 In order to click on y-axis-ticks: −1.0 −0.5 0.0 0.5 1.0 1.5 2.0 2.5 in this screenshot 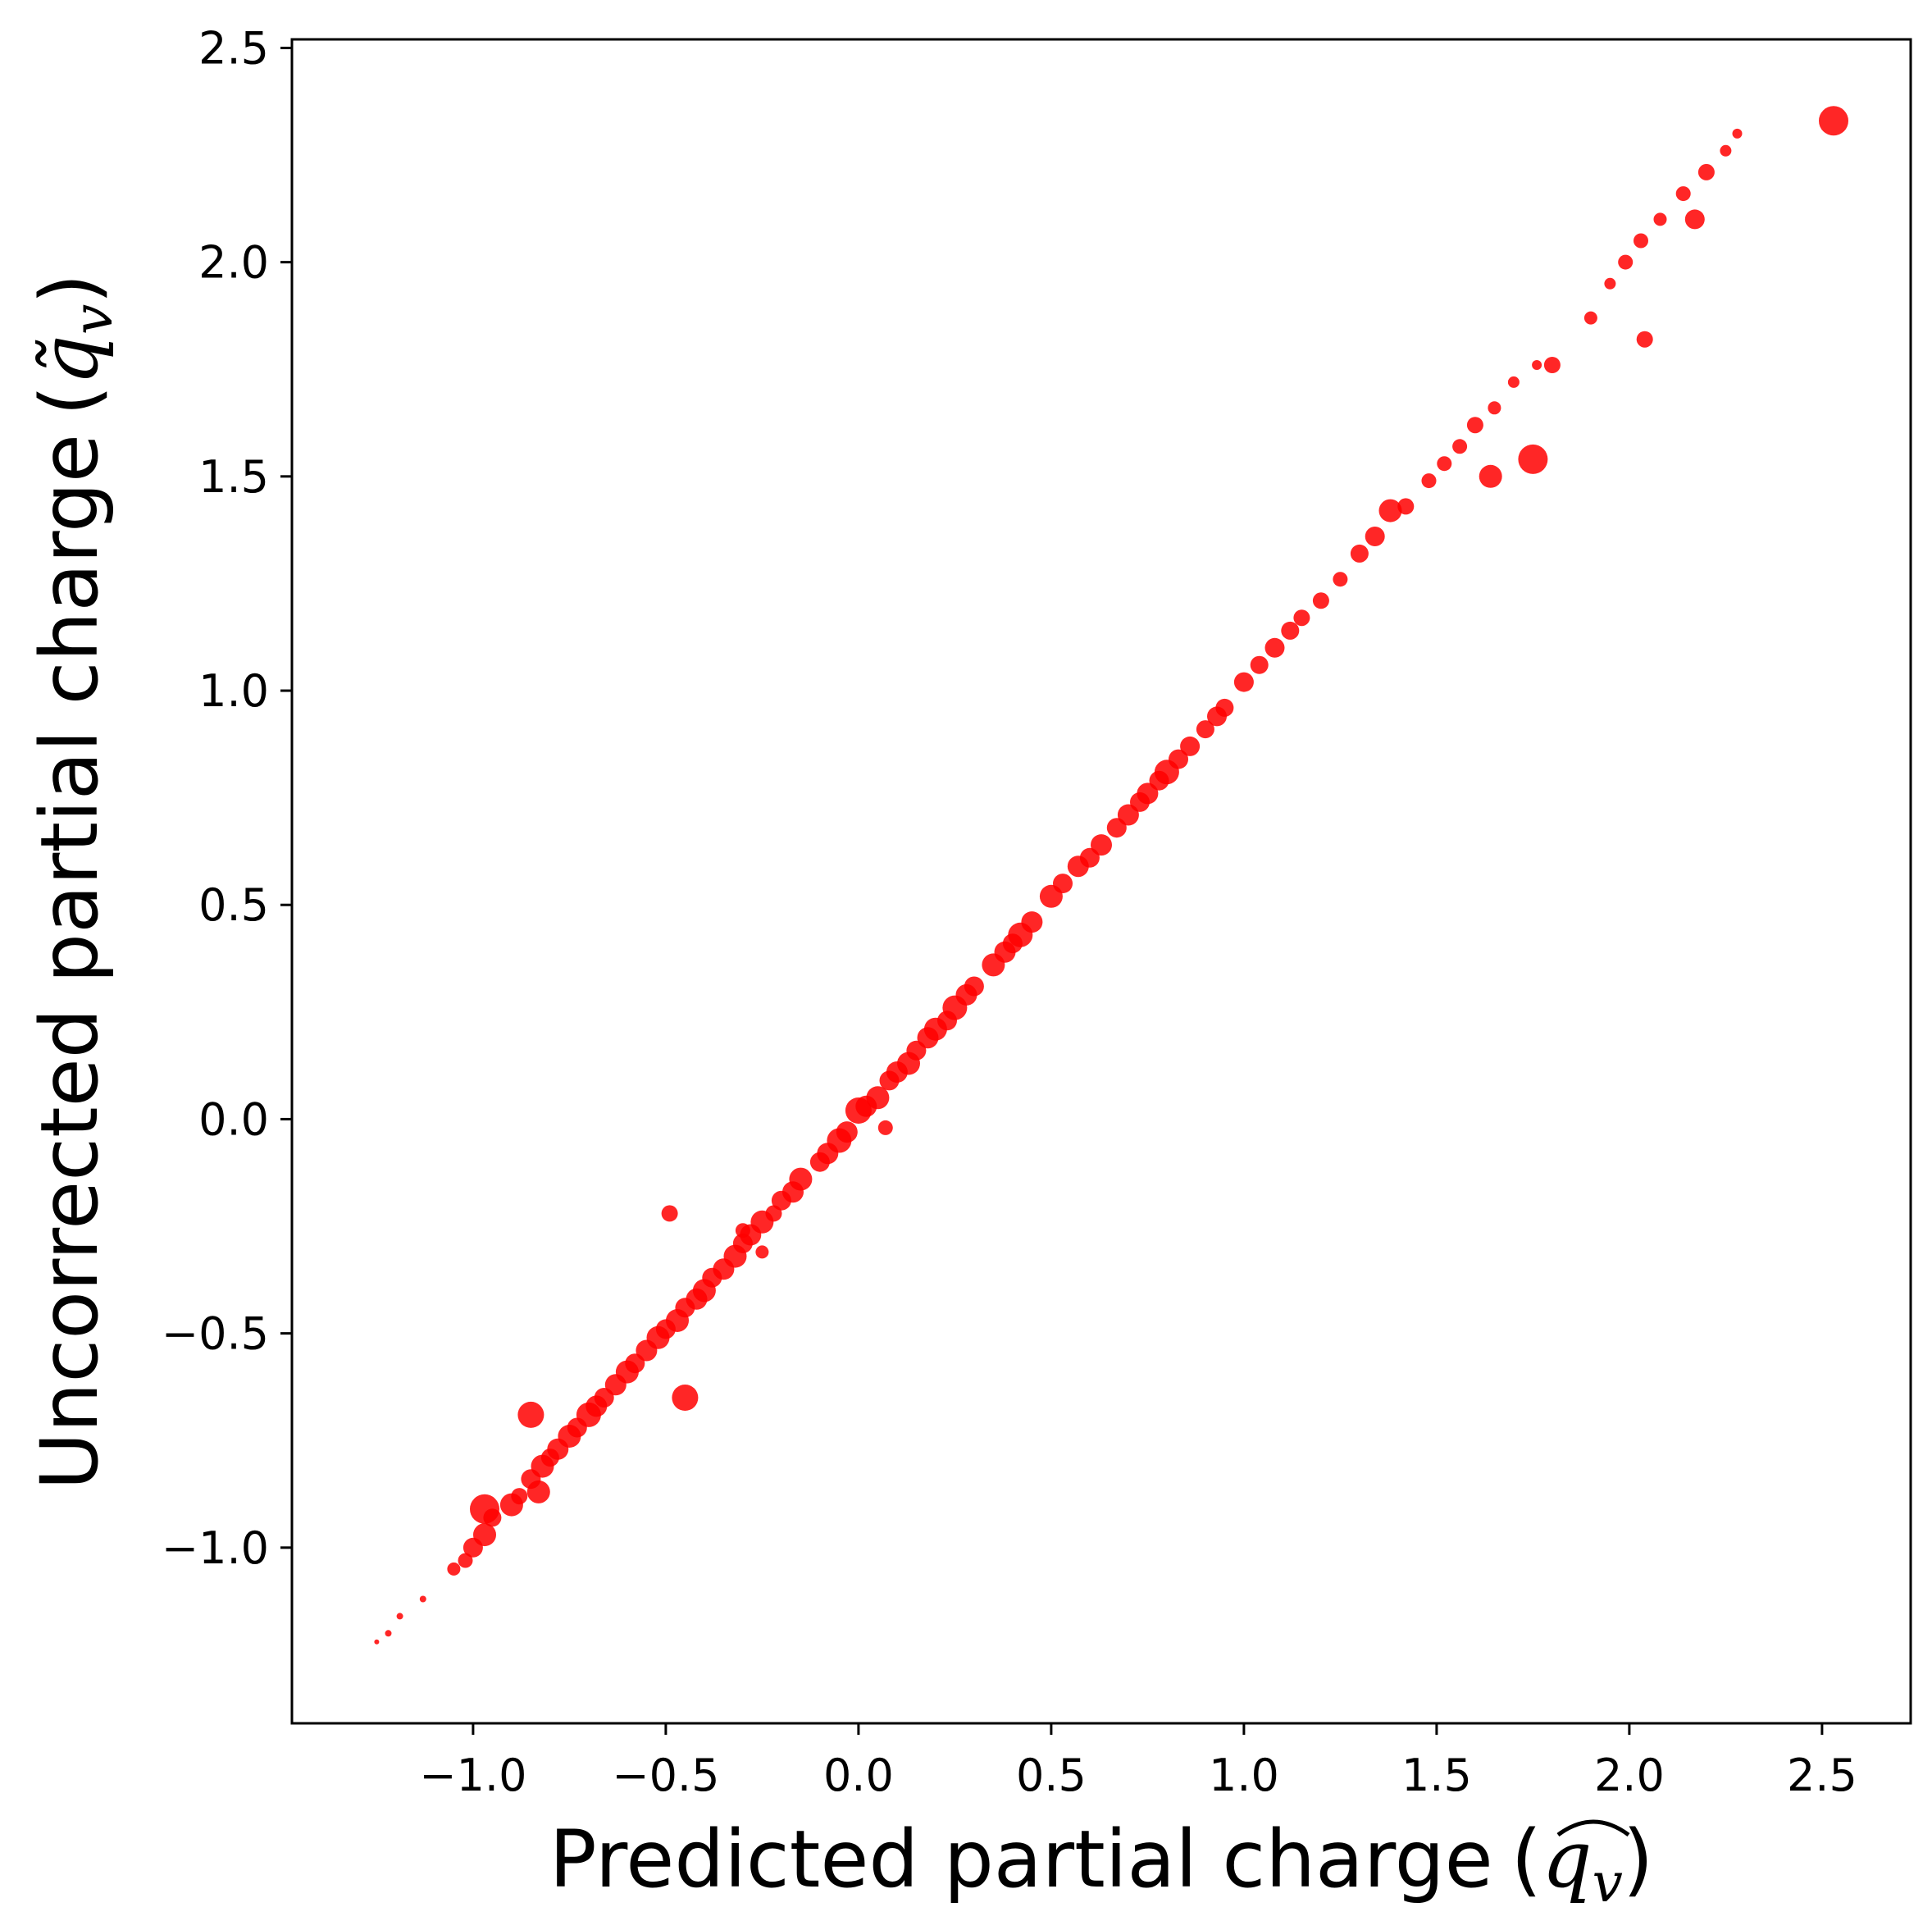, I will do `click(227, 798)`.